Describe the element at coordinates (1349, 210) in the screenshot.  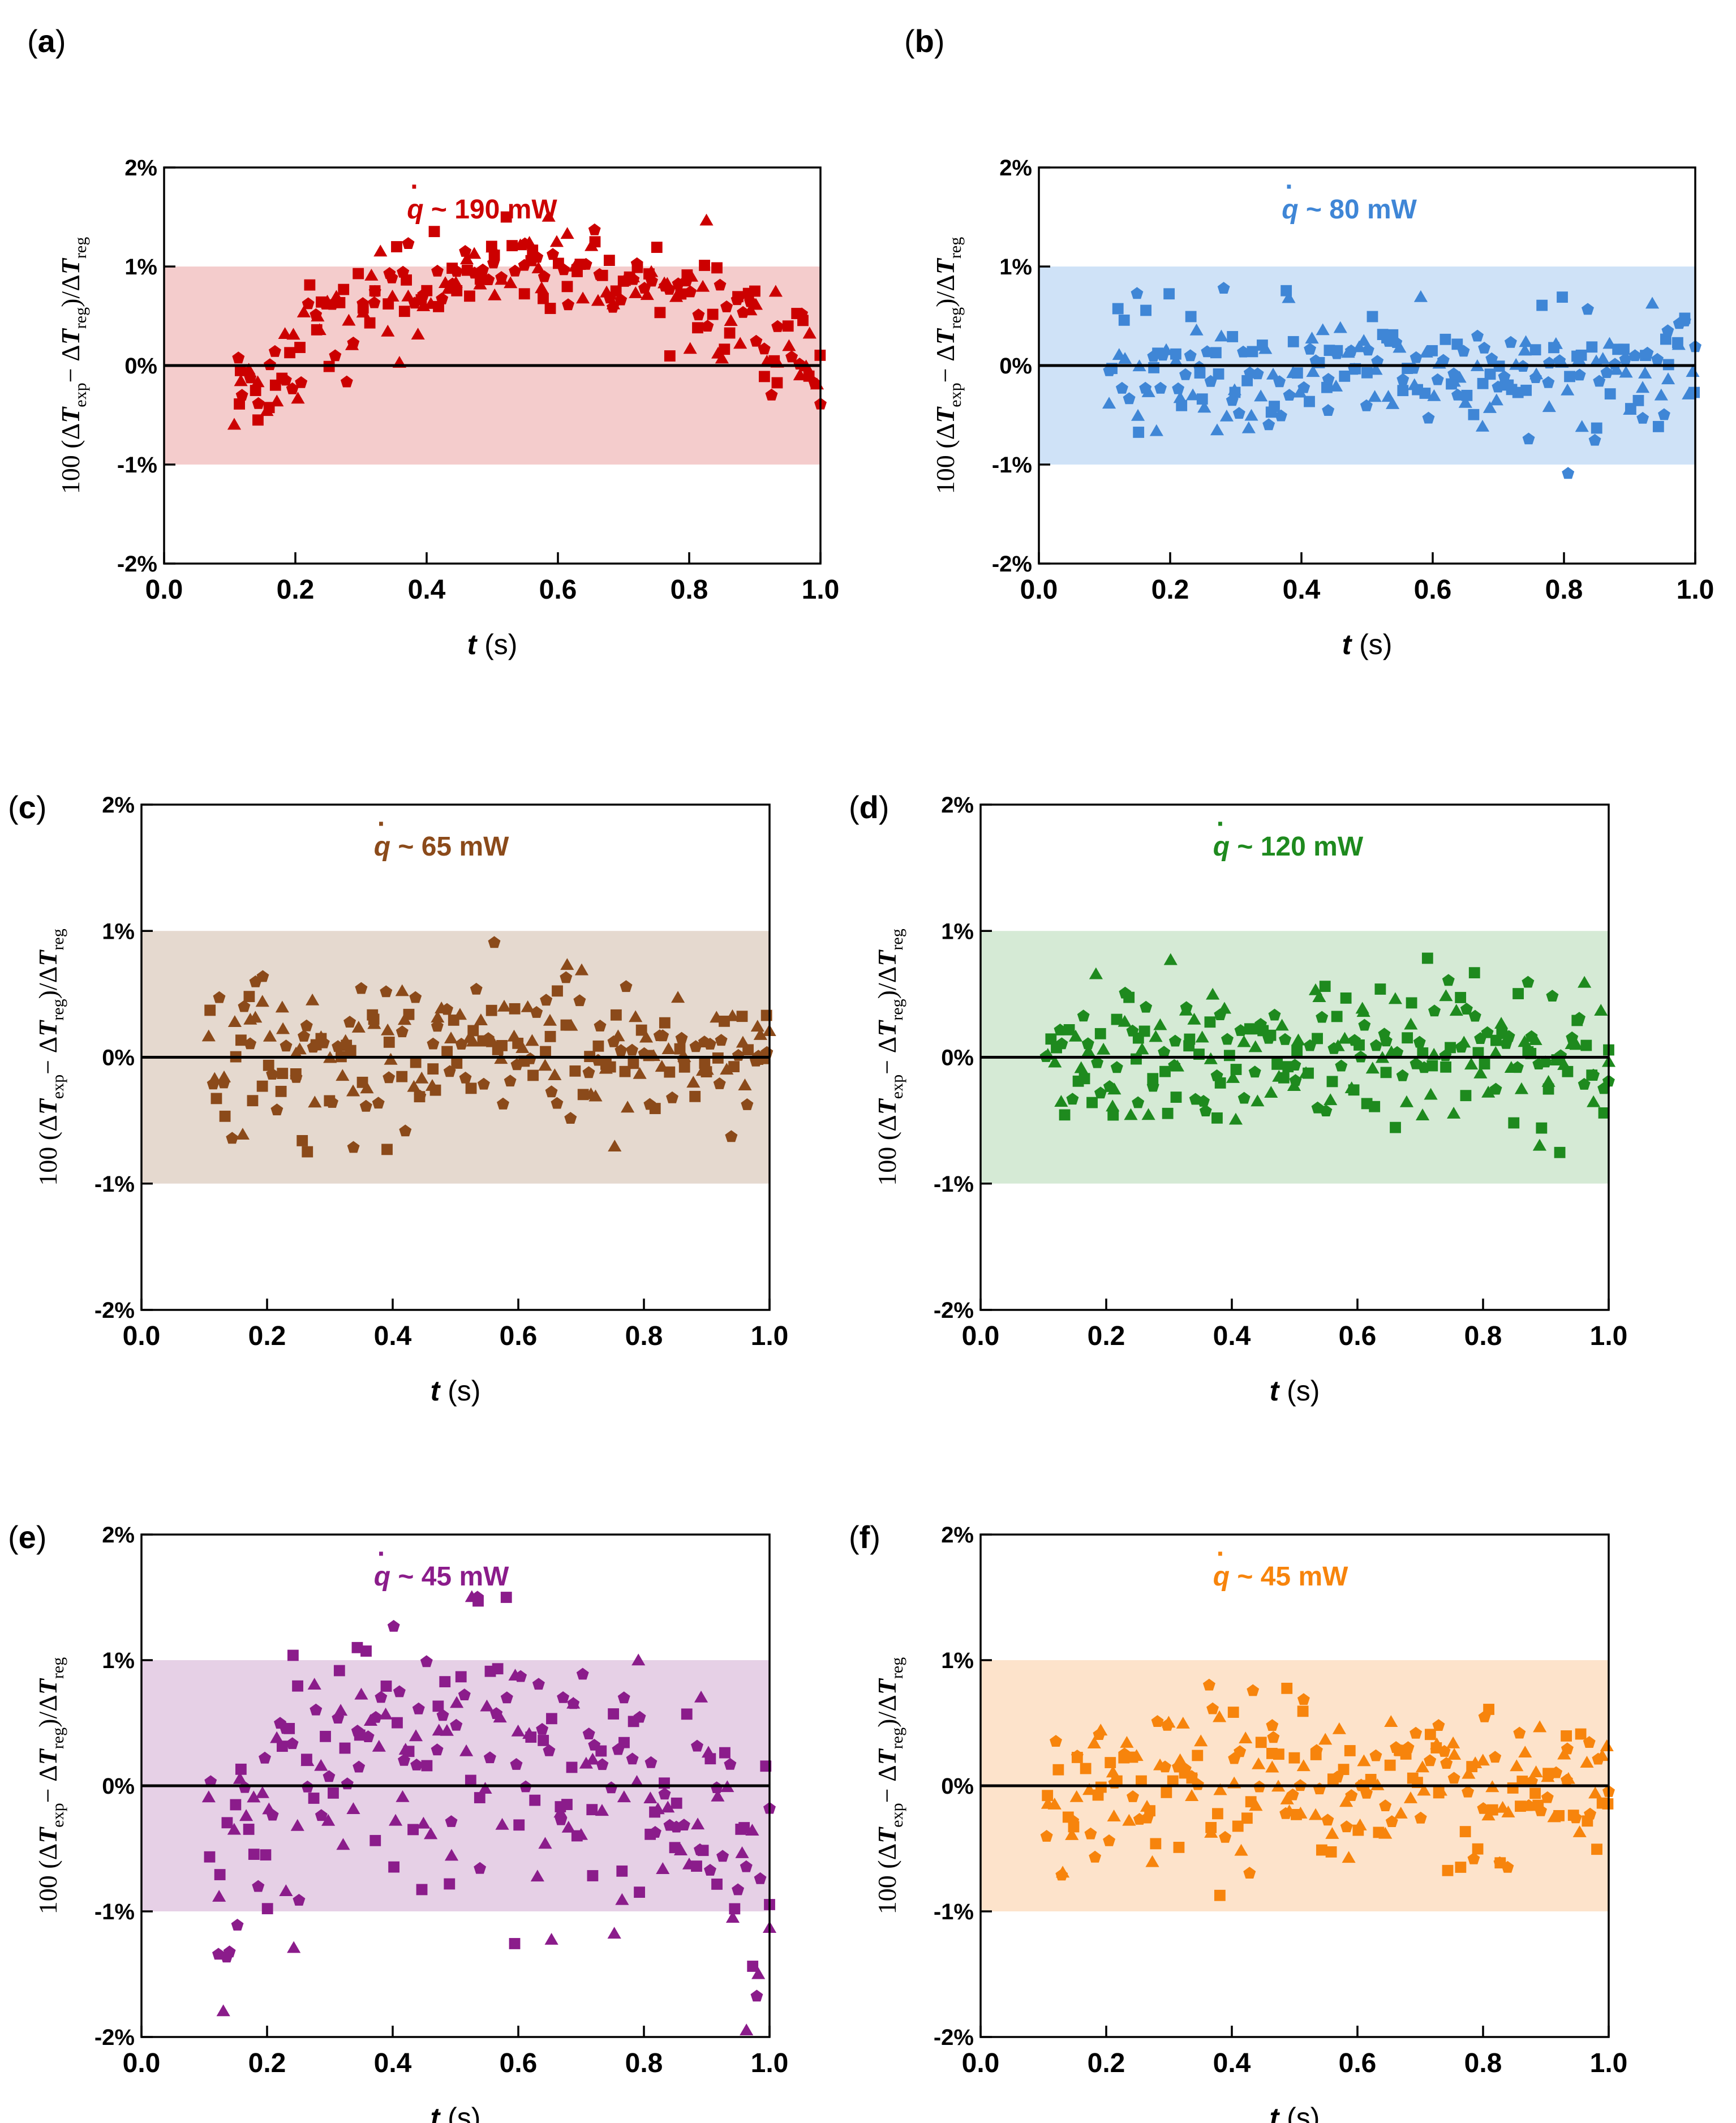
I see `power-annotation: q ~ 80 mW` at that location.